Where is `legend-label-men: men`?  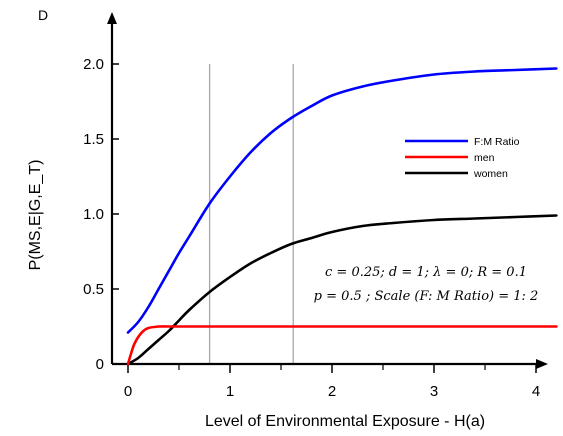
legend-label-men: men is located at coordinates (484, 158).